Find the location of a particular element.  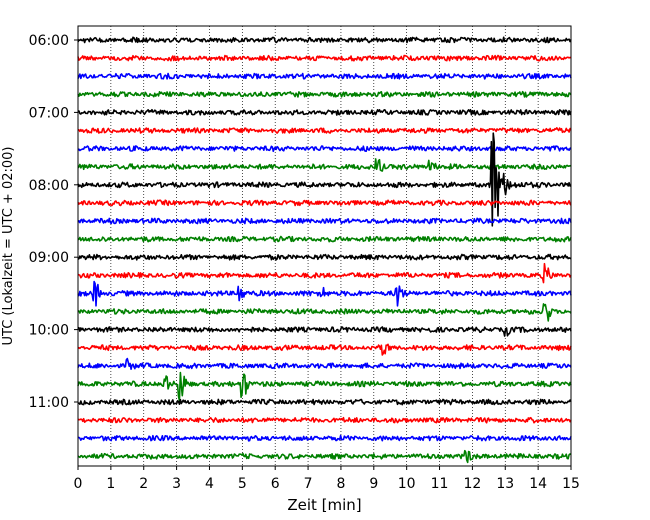

x-tick-label: 14 is located at coordinates (538, 484).